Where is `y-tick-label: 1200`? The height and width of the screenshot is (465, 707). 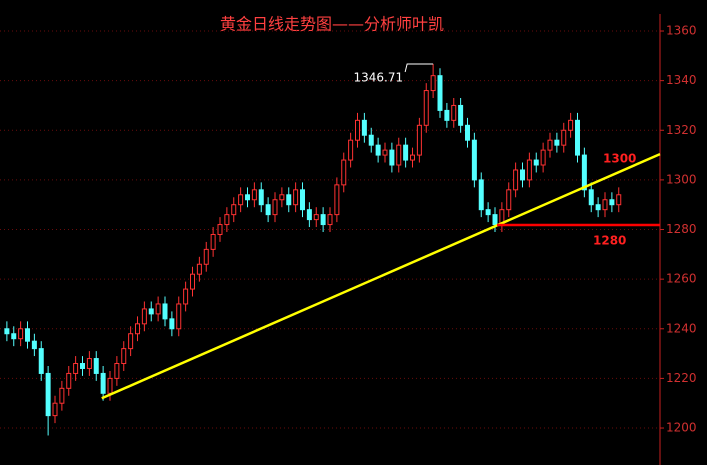
y-tick-label: 1200 is located at coordinates (681, 428).